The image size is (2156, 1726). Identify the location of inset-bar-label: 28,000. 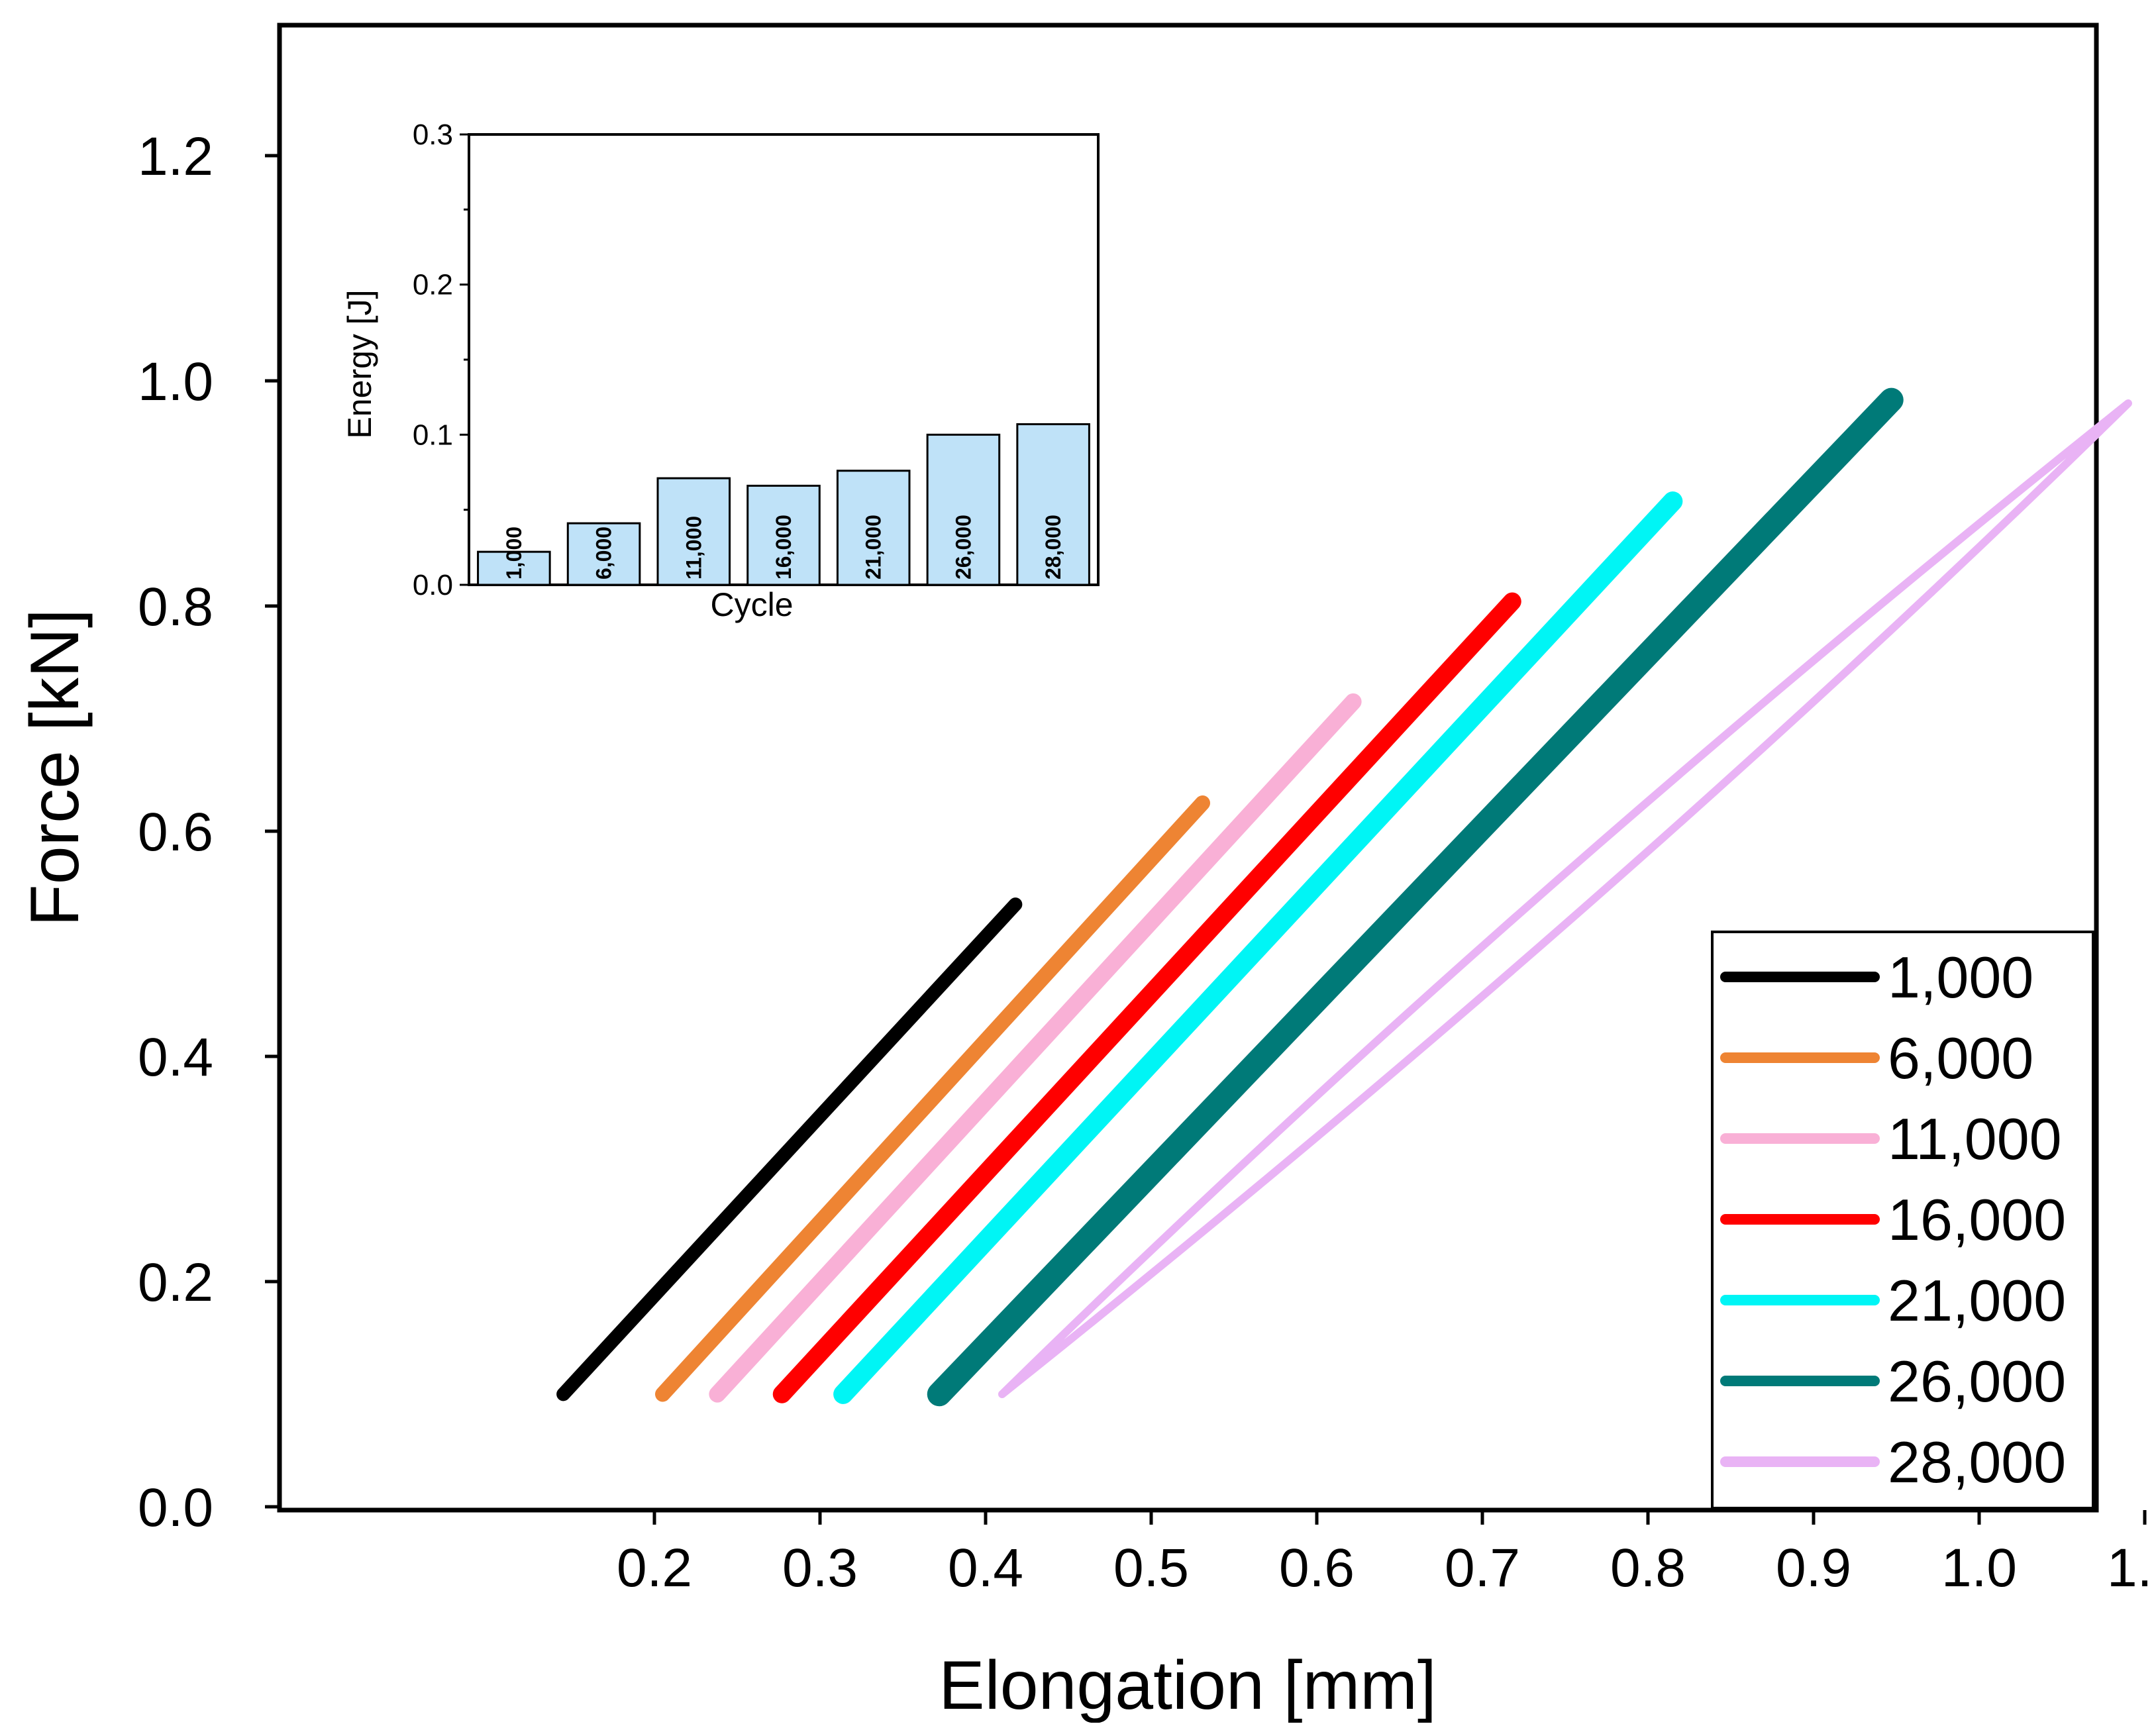
(1053, 547).